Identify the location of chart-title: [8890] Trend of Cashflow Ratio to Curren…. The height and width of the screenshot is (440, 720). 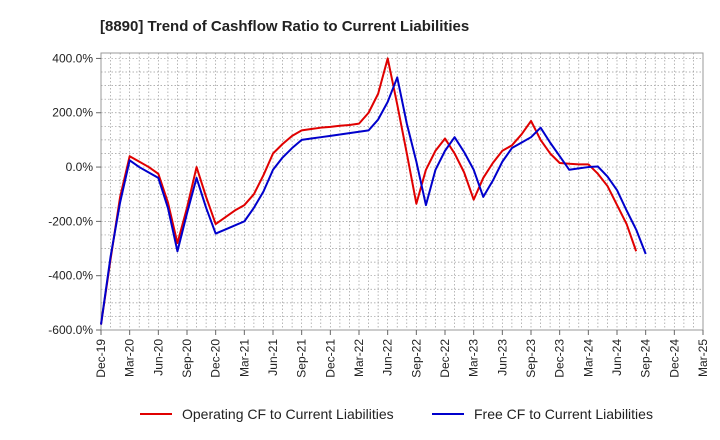
(284, 26).